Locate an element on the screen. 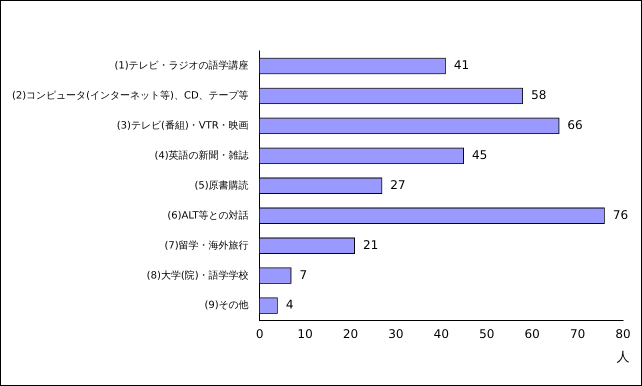 The image size is (642, 386). data-label: 66 is located at coordinates (575, 125).